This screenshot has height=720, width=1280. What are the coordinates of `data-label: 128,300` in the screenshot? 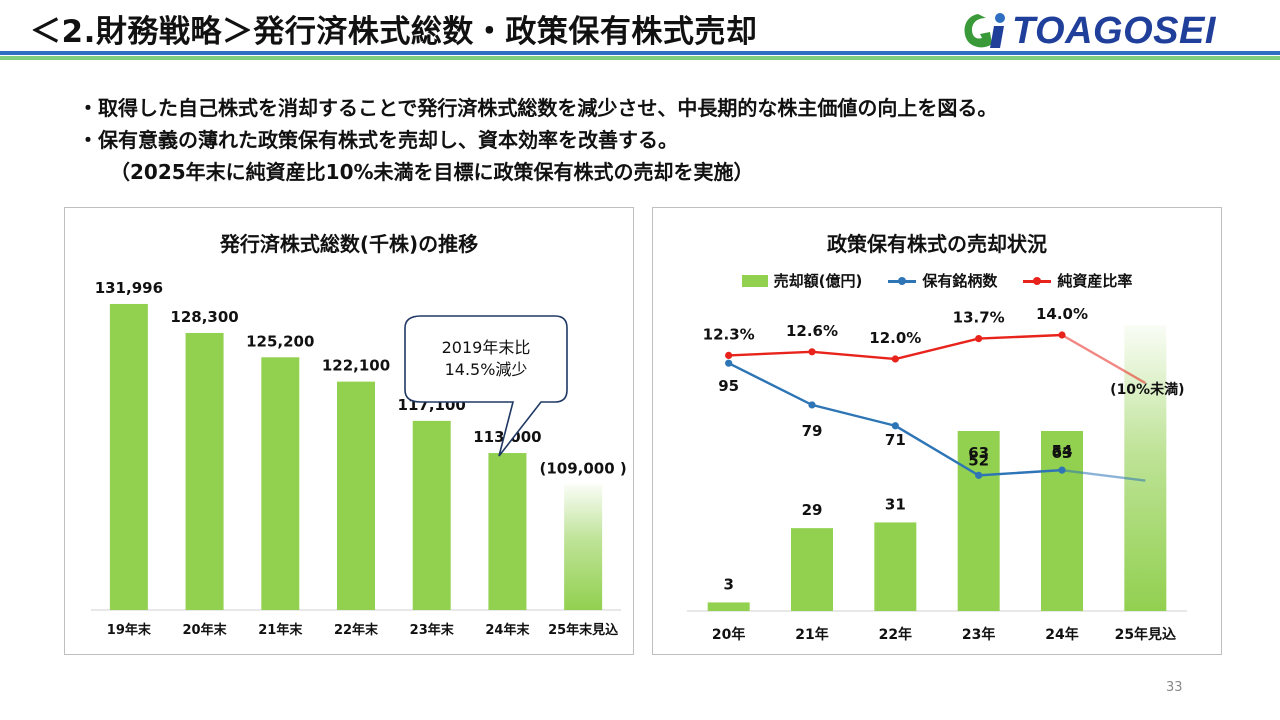 It's located at (204, 317).